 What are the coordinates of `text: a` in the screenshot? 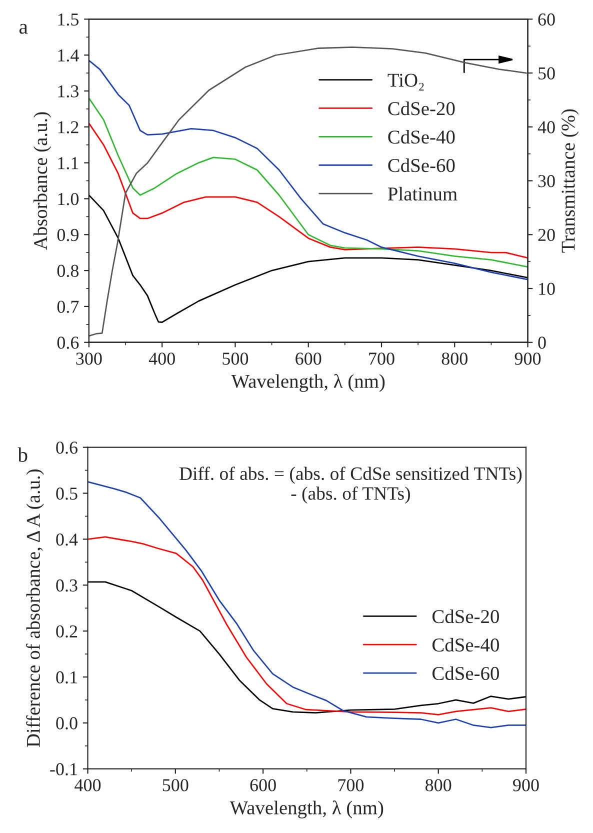 It's located at (23, 29).